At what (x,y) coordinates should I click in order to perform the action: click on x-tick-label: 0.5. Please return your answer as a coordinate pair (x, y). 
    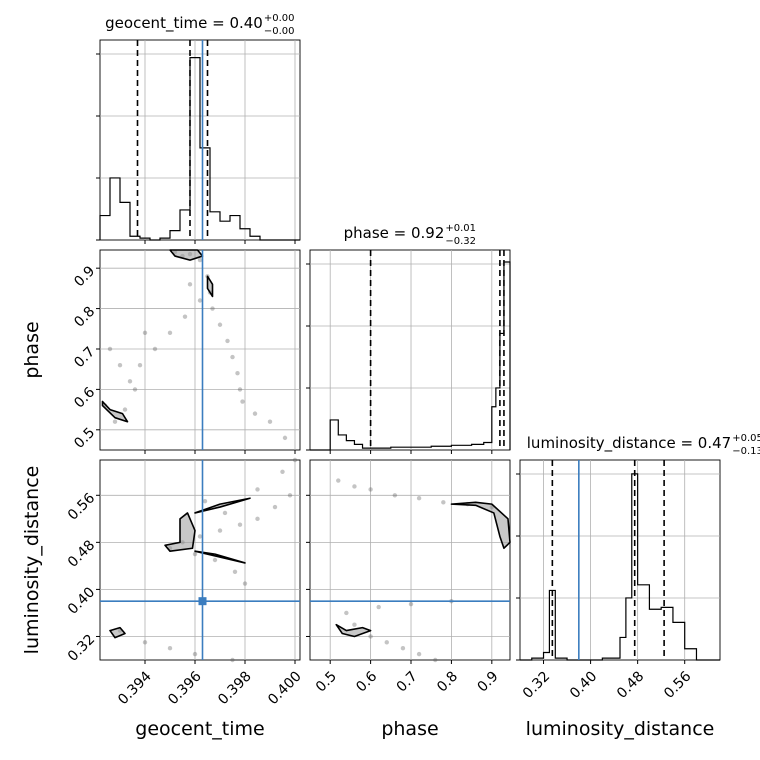
    Looking at the image, I should click on (326, 681).